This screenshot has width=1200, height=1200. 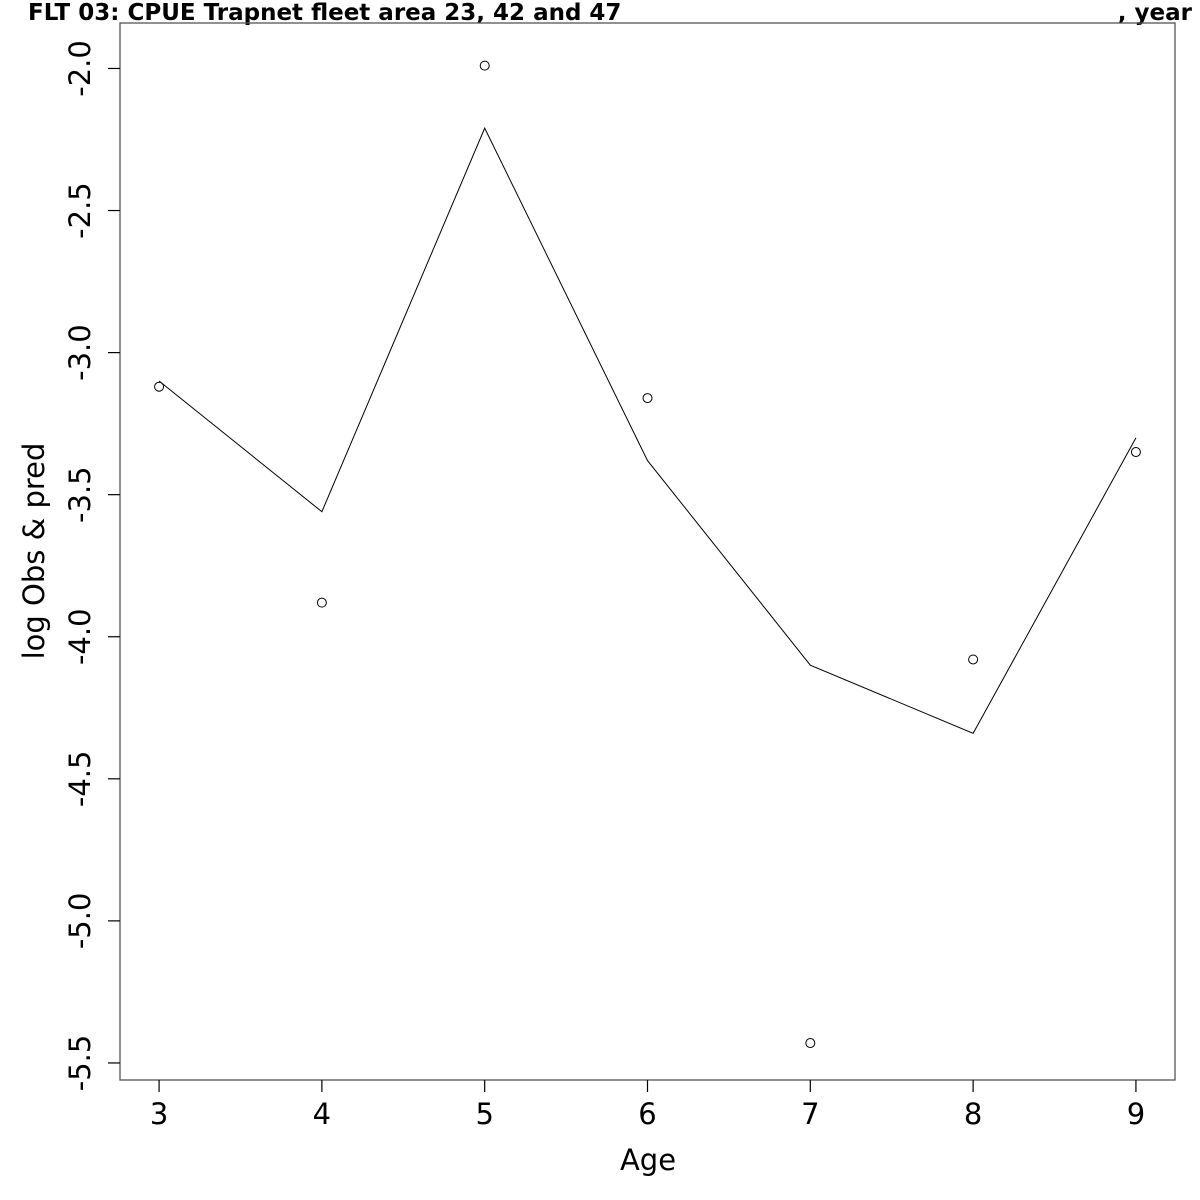 I want to click on y-tick-label: -5.0, so click(x=80, y=921).